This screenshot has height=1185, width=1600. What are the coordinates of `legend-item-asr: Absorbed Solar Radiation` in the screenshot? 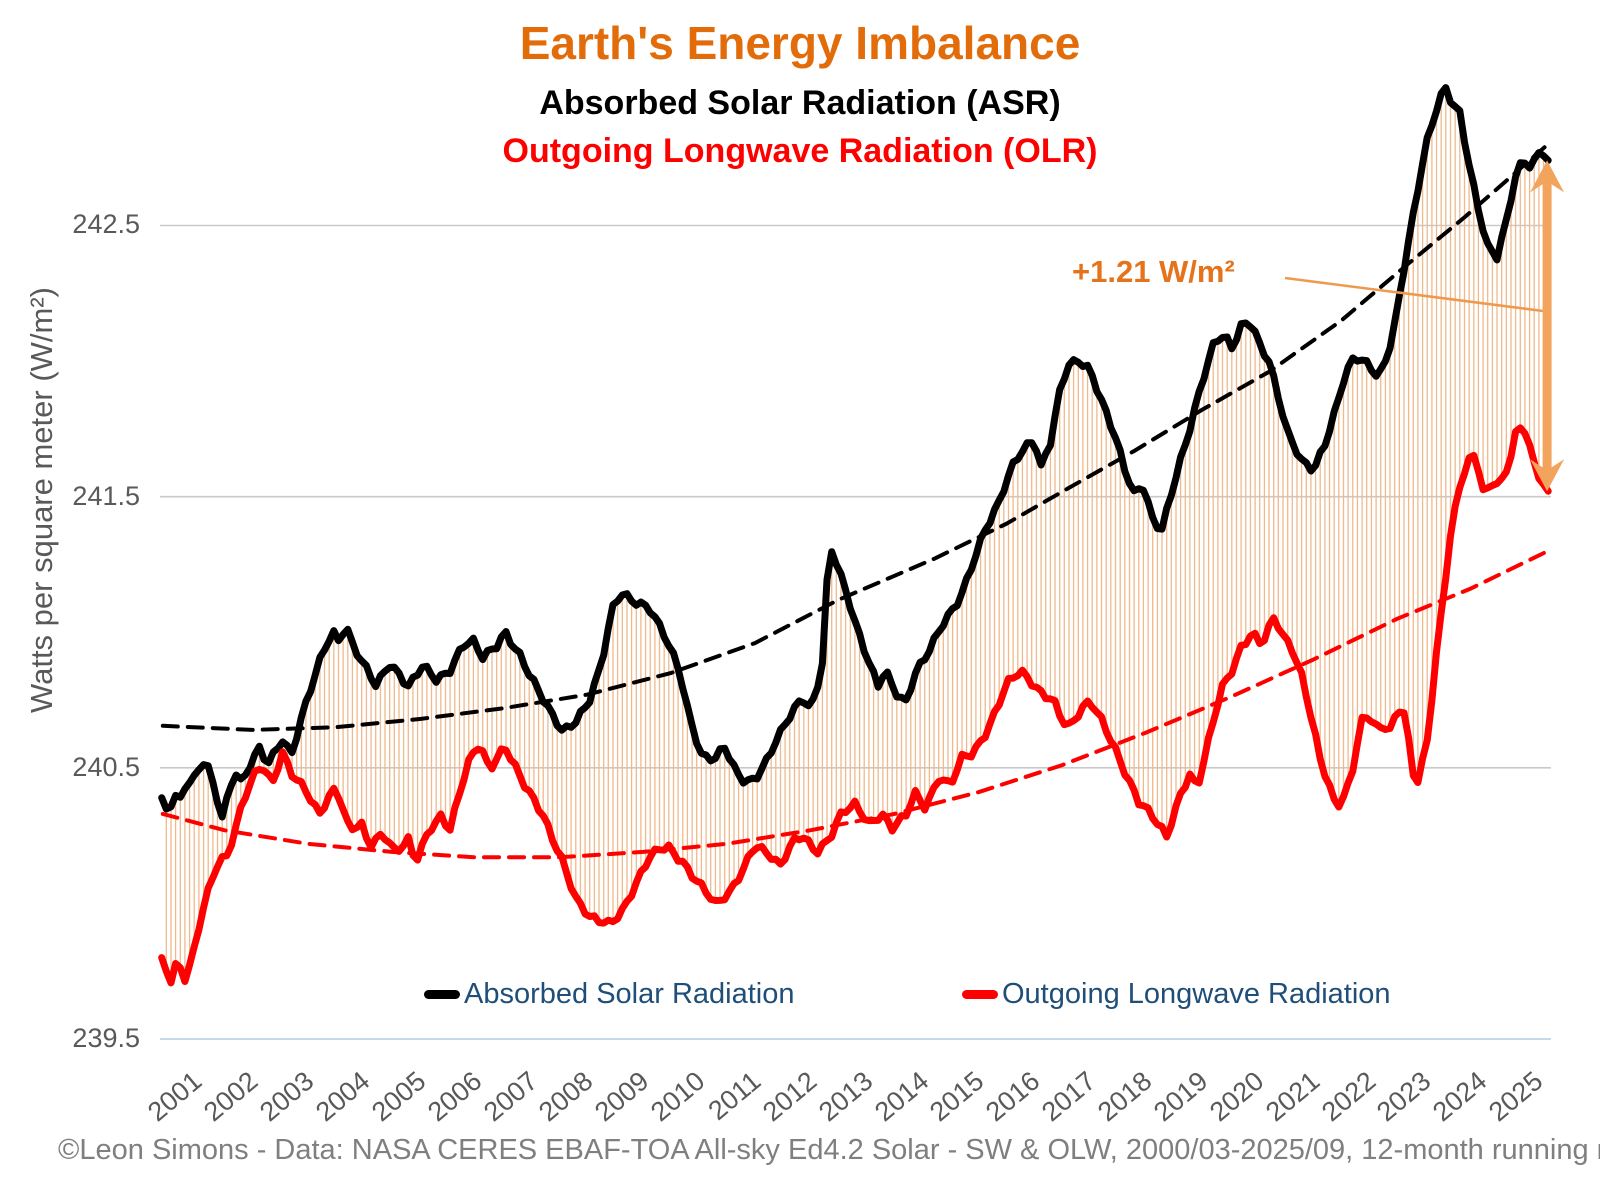 It's located at (609, 994).